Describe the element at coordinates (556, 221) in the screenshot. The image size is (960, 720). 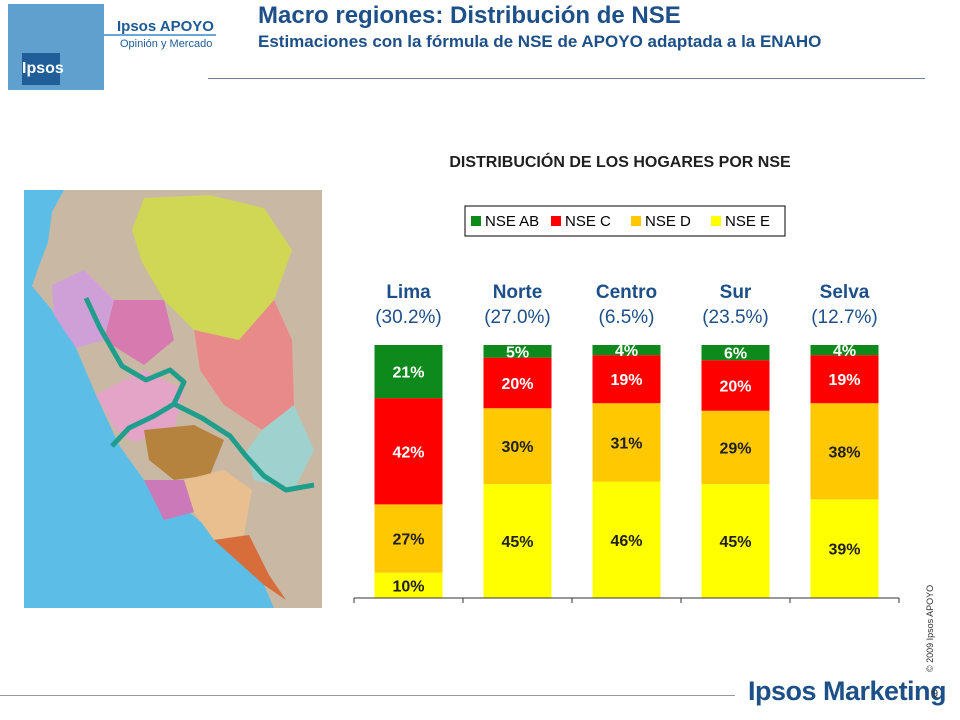
I see `legend-swatch-nse-c` at that location.